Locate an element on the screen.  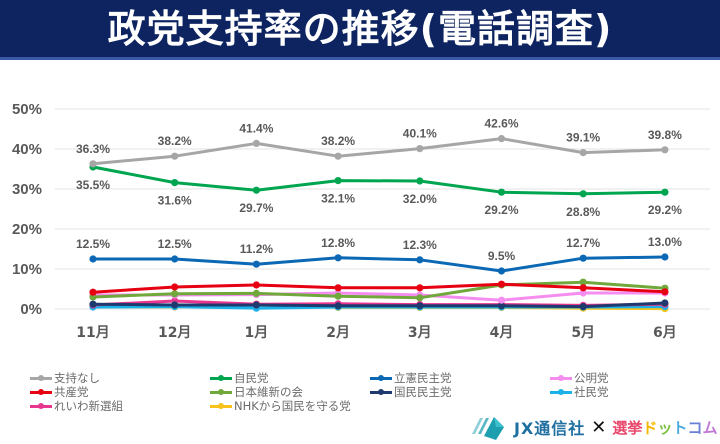
data-label: 29.2% is located at coordinates (665, 210).